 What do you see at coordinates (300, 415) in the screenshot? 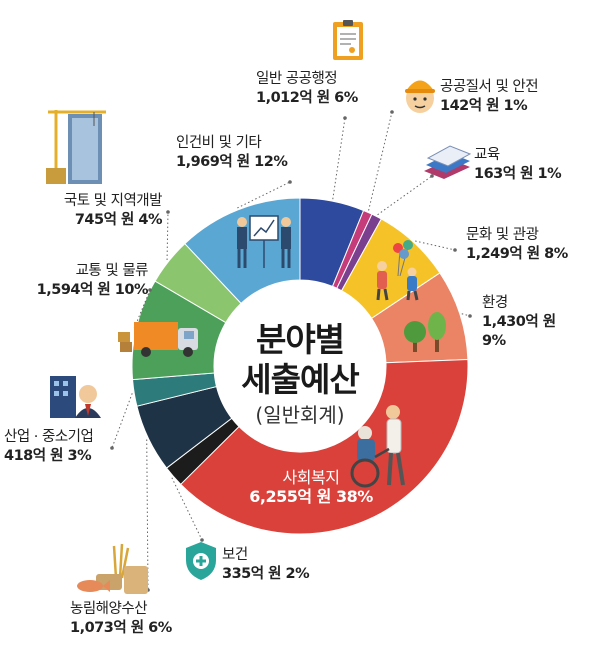
I see `center-title-line3: (일반회계)` at bounding box center [300, 415].